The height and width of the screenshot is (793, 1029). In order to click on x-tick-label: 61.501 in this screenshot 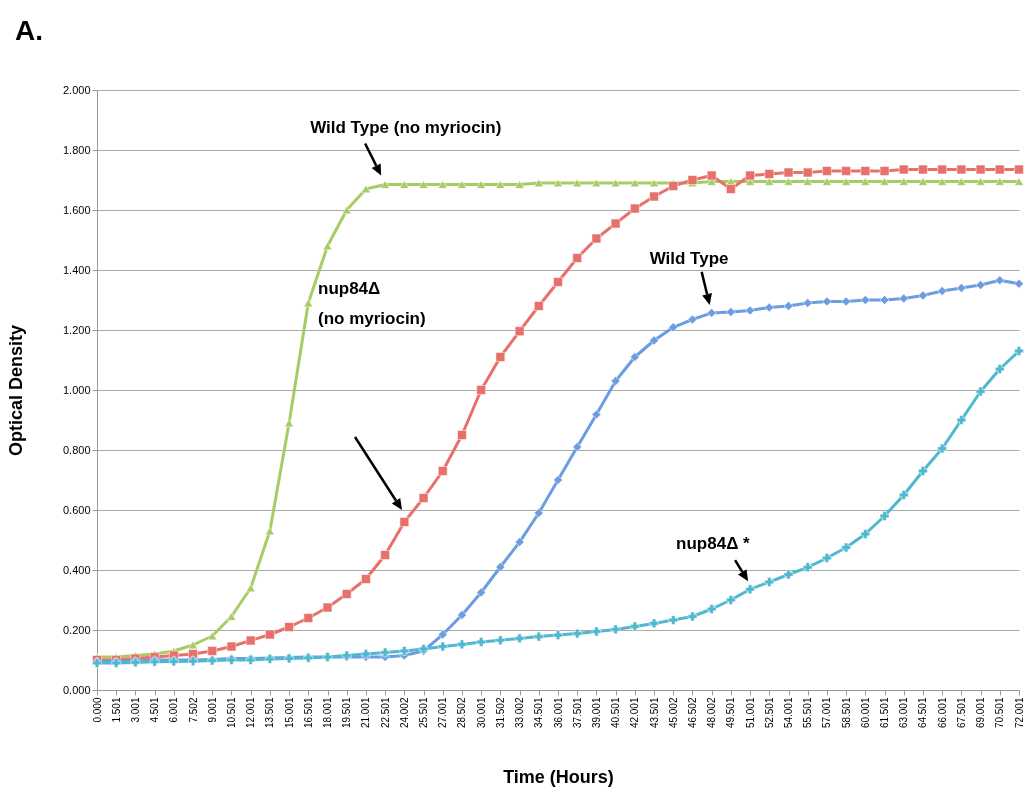, I will do `click(885, 713)`.